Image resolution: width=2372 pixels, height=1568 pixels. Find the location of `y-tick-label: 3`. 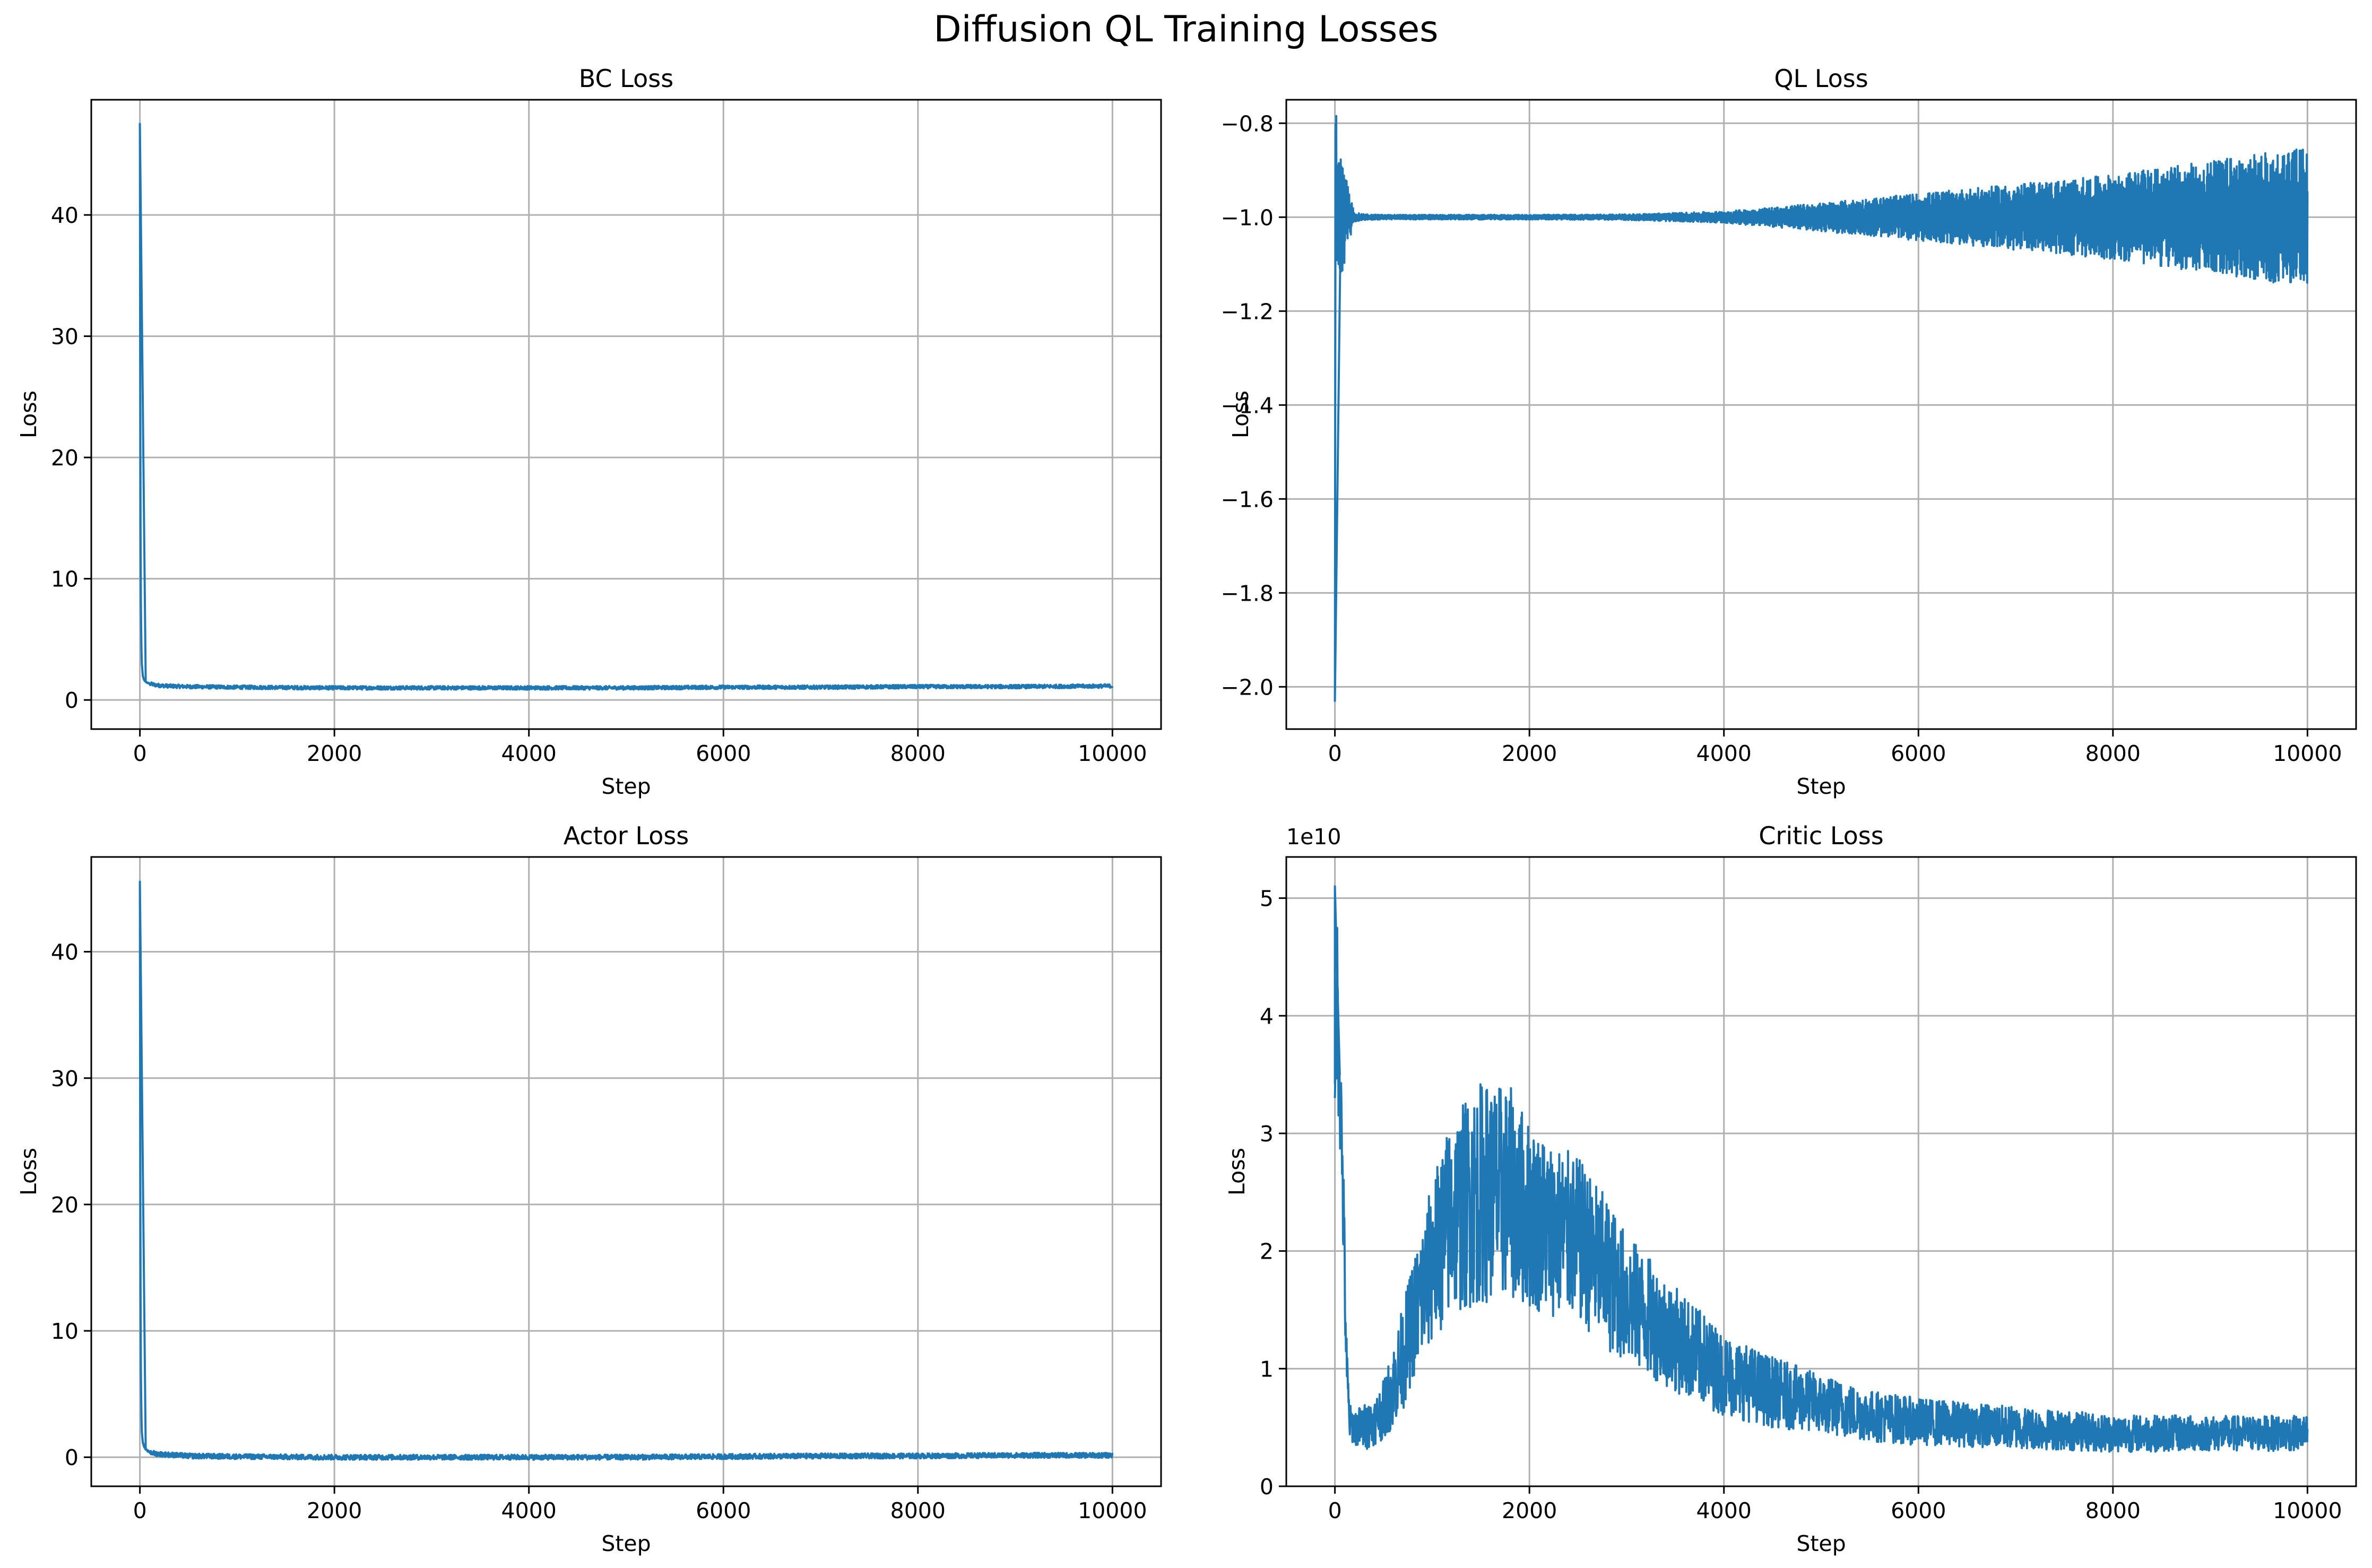

y-tick-label: 3 is located at coordinates (1267, 1134).